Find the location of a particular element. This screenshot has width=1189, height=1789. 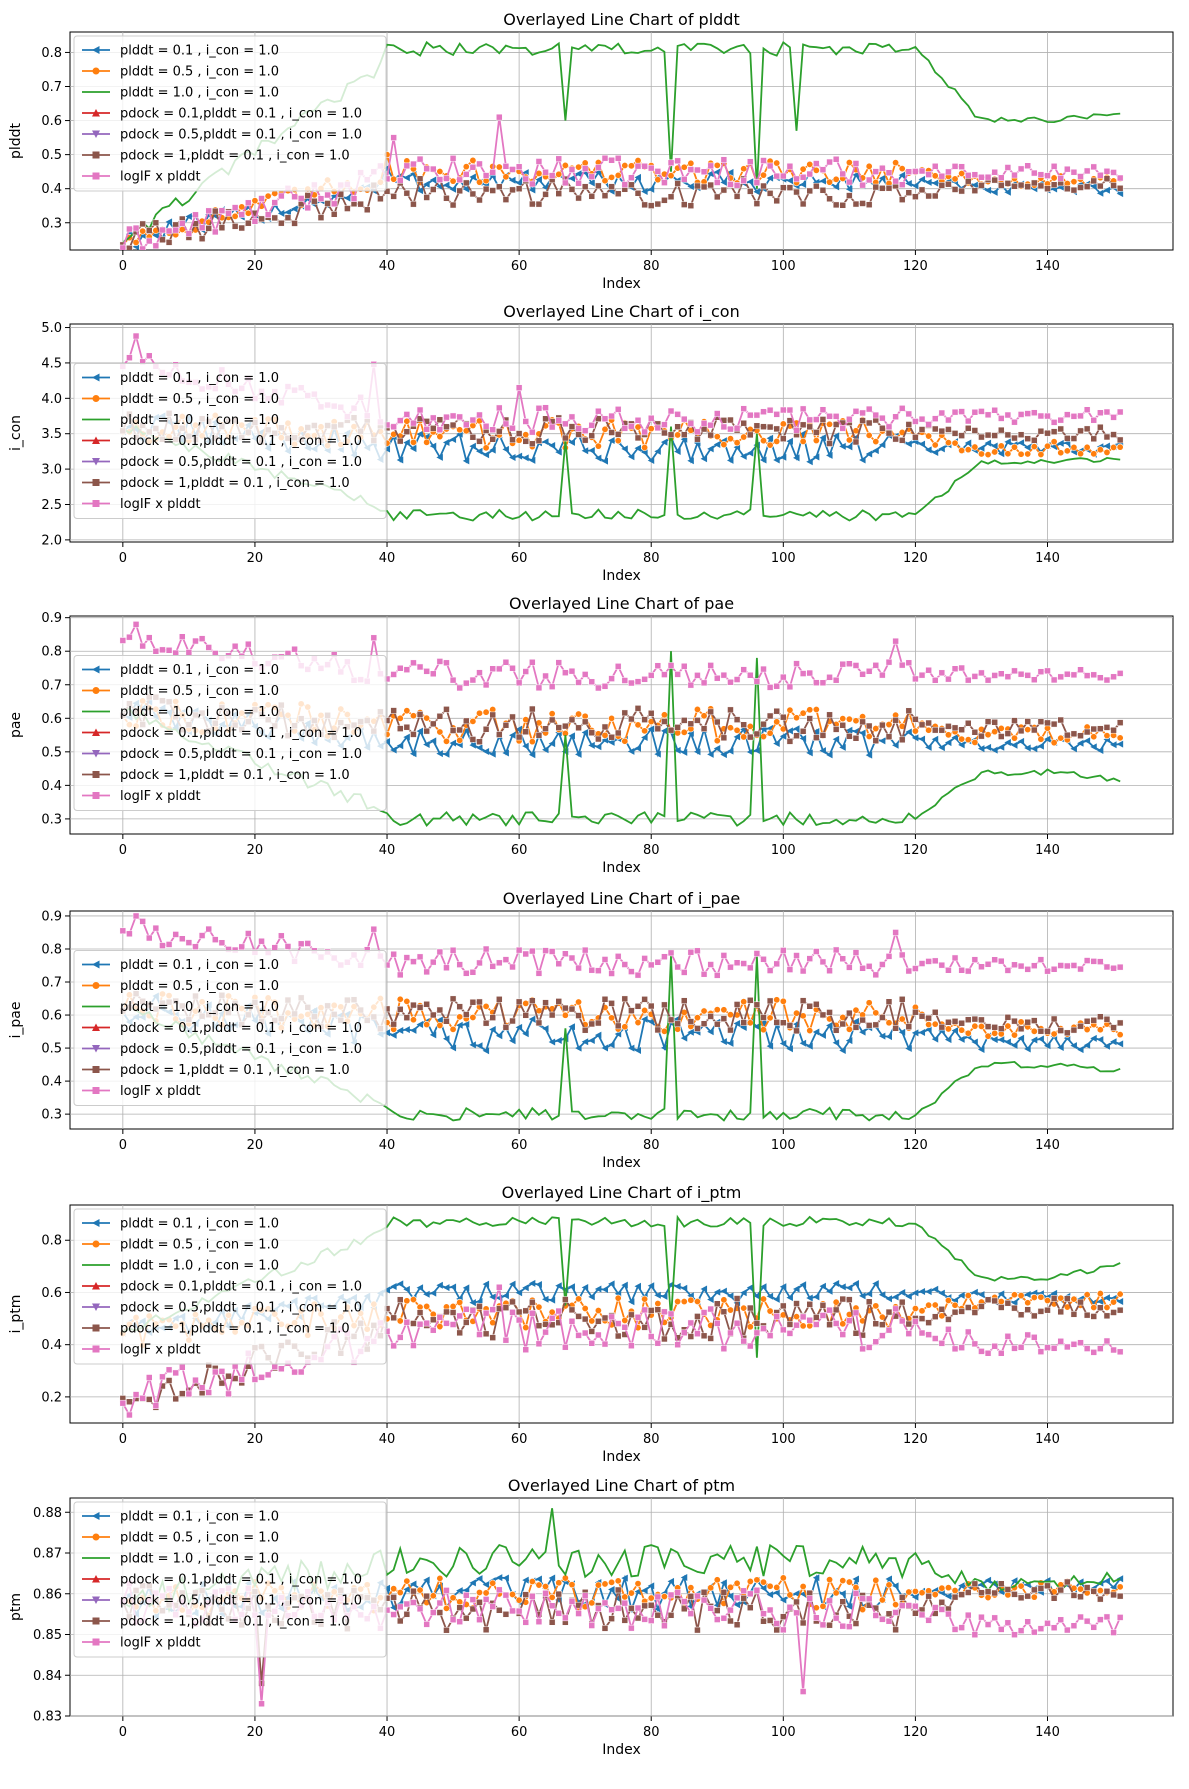

legend-label: logIF x plddt is located at coordinates (160, 1350).